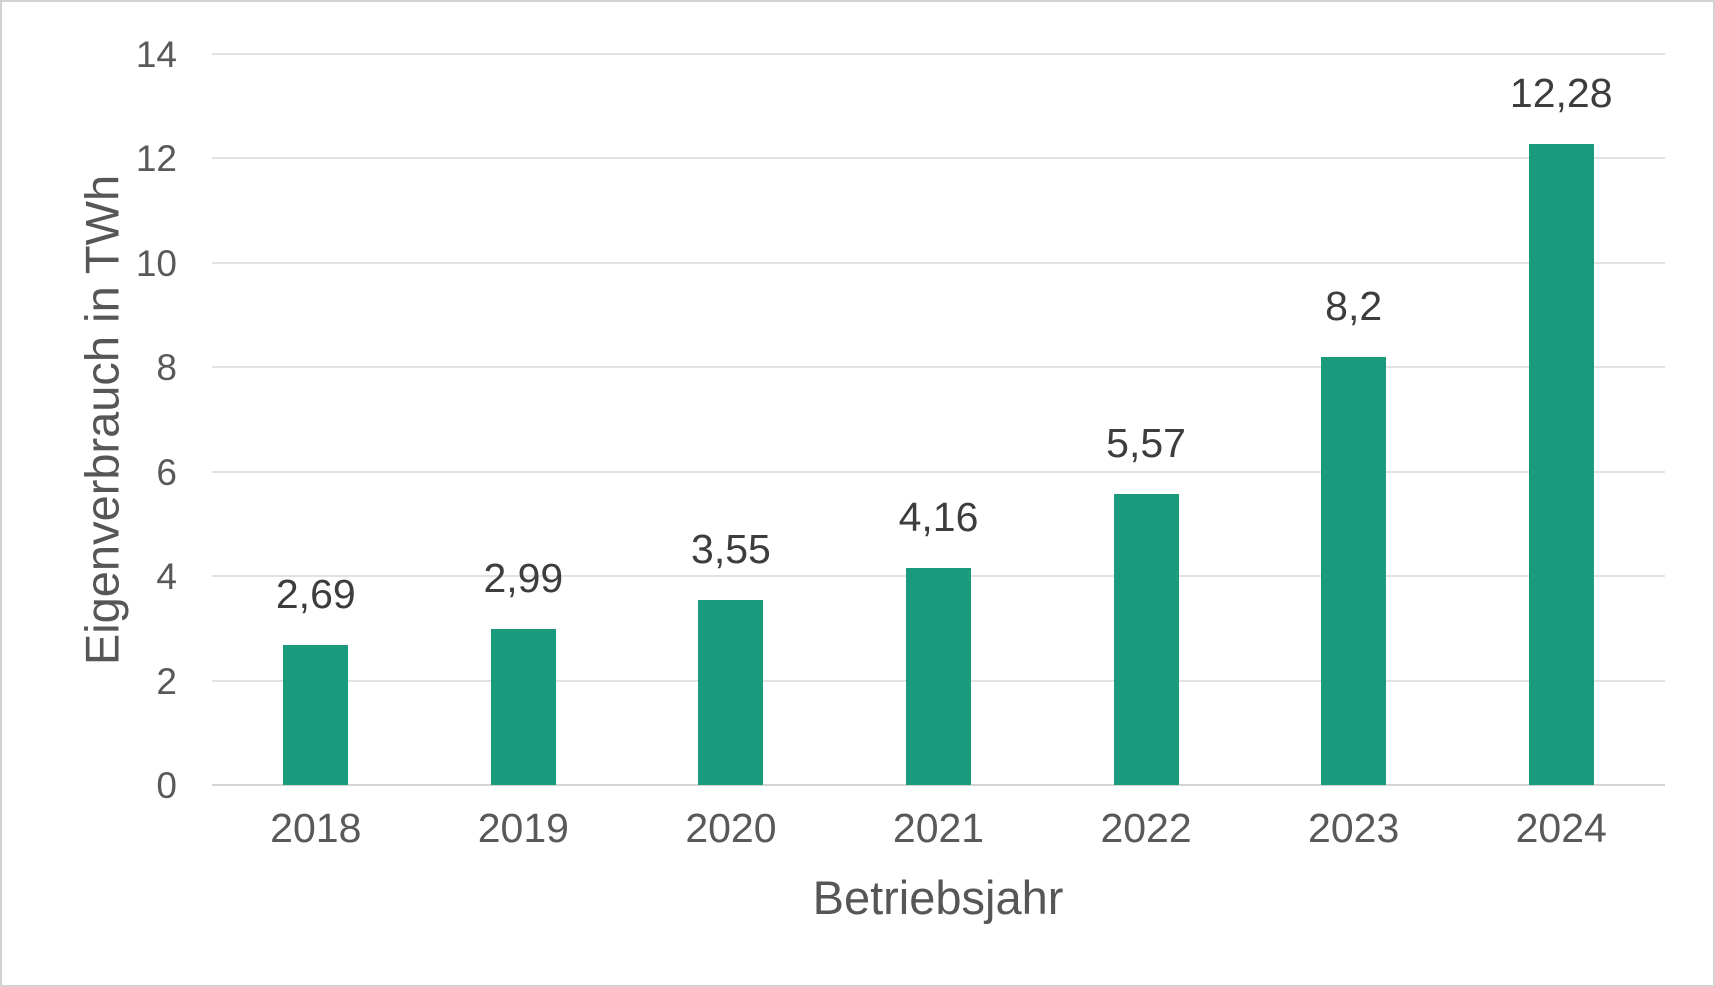 This screenshot has width=1715, height=987. I want to click on x-tick-label: 2020, so click(731, 828).